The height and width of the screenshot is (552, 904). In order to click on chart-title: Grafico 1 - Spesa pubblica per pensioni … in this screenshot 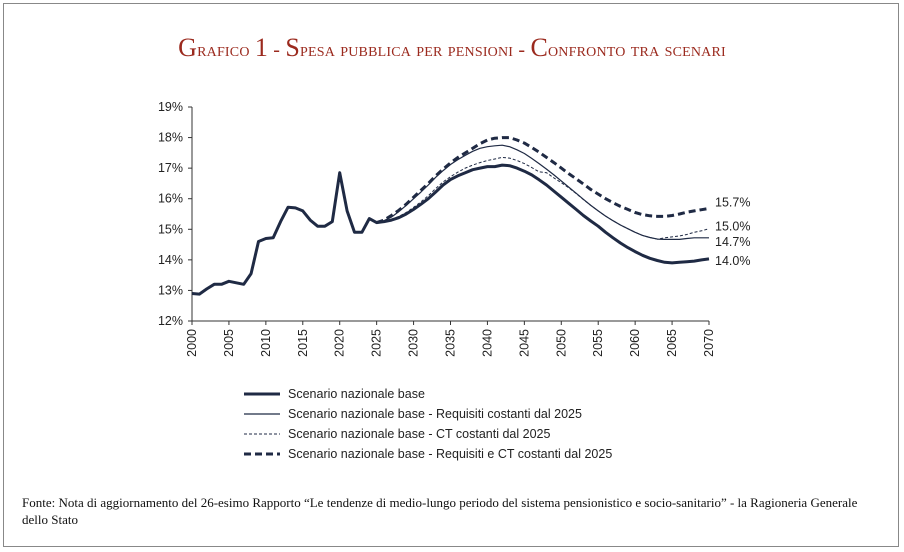, I will do `click(452, 47)`.